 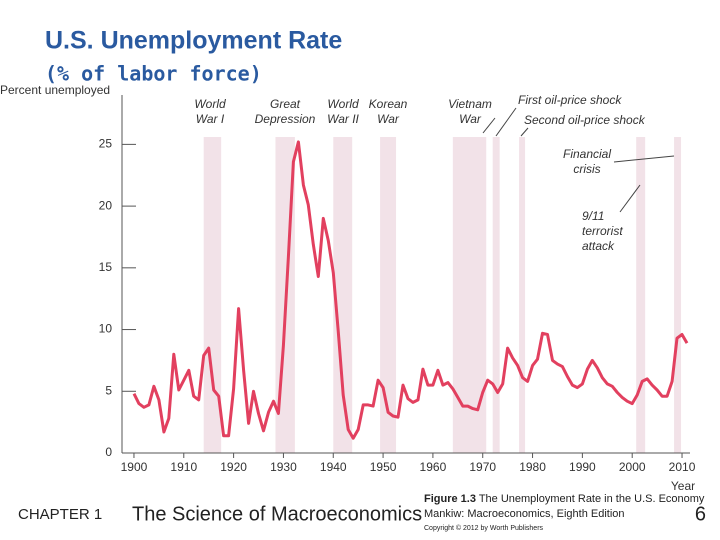 What do you see at coordinates (598, 246) in the screenshot?
I see `annotation: attack` at bounding box center [598, 246].